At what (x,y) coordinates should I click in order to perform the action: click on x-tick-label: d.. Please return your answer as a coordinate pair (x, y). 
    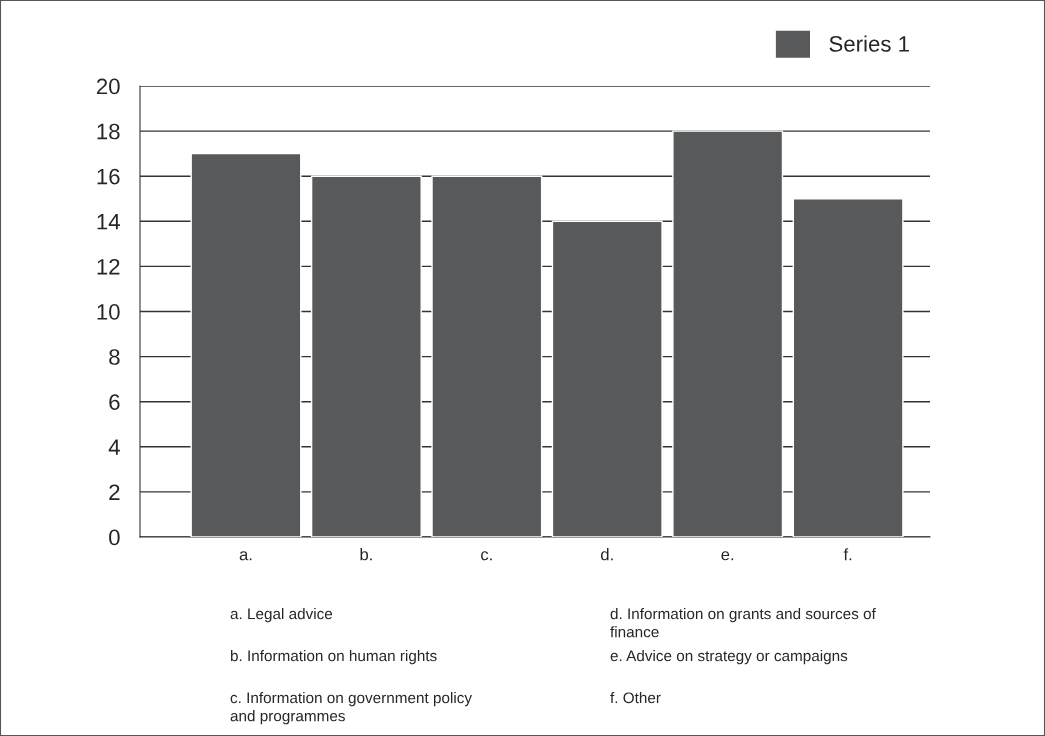
    Looking at the image, I should click on (607, 554).